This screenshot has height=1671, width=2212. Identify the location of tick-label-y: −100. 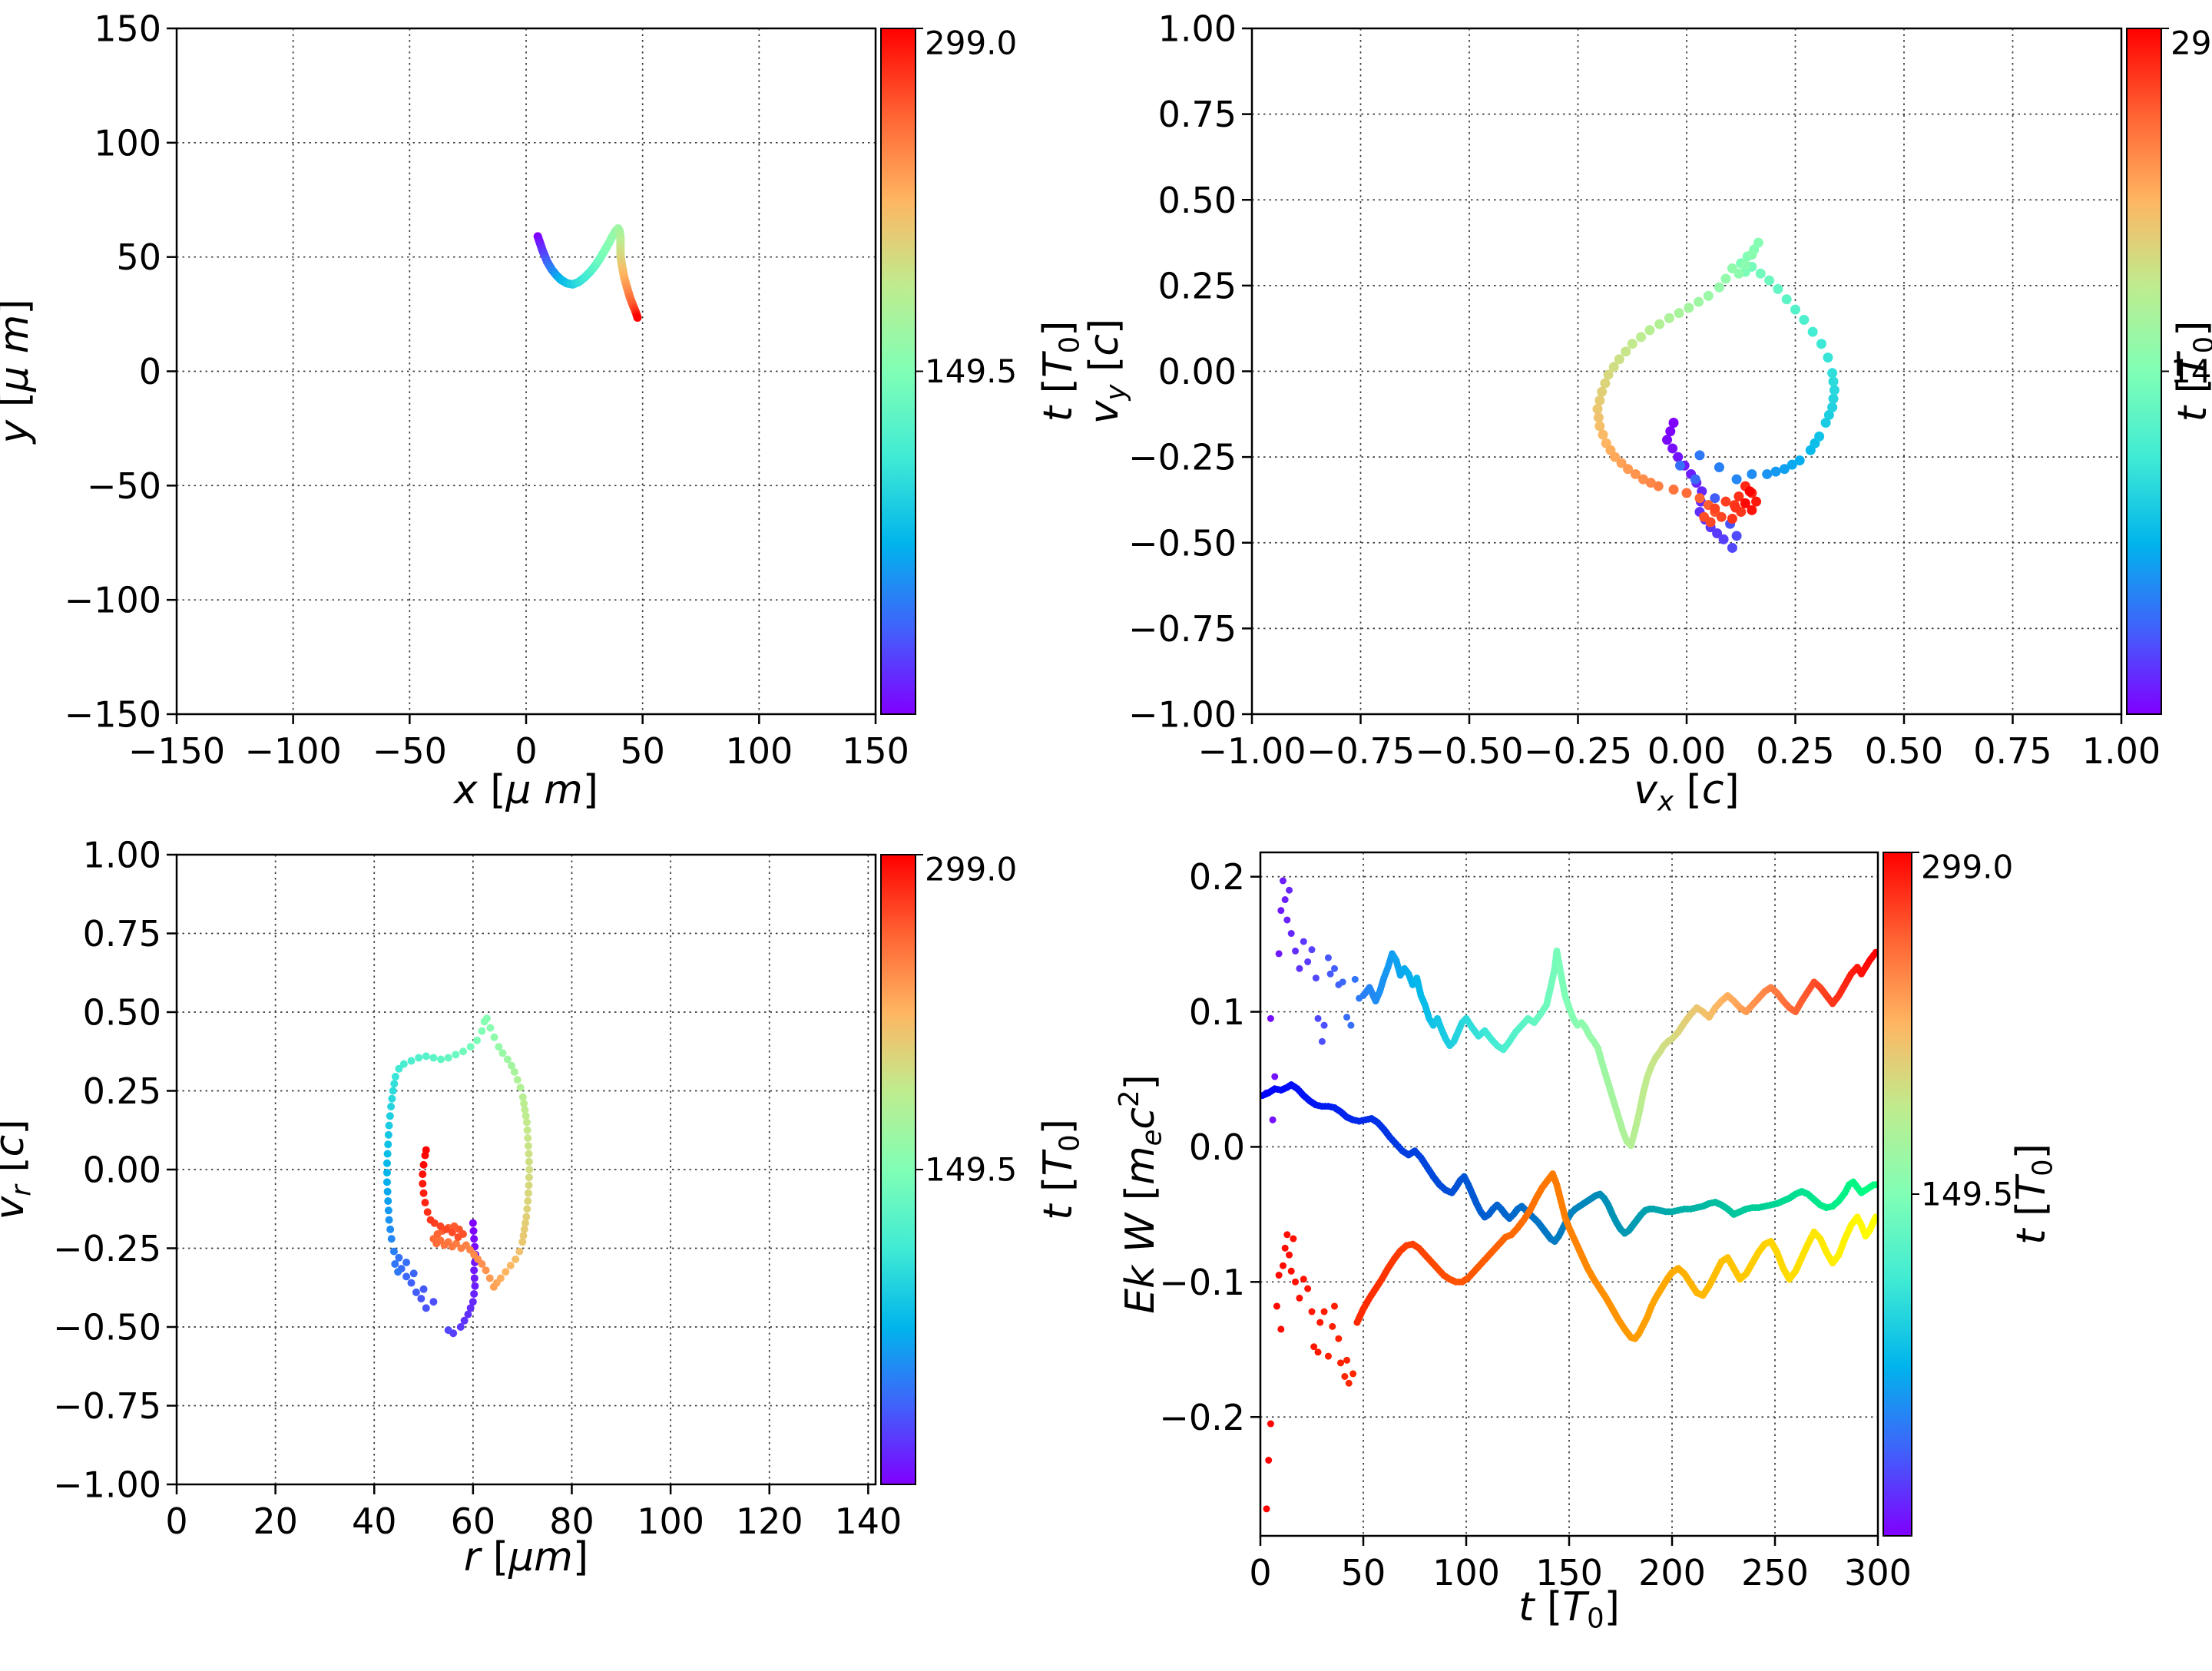
(113, 600).